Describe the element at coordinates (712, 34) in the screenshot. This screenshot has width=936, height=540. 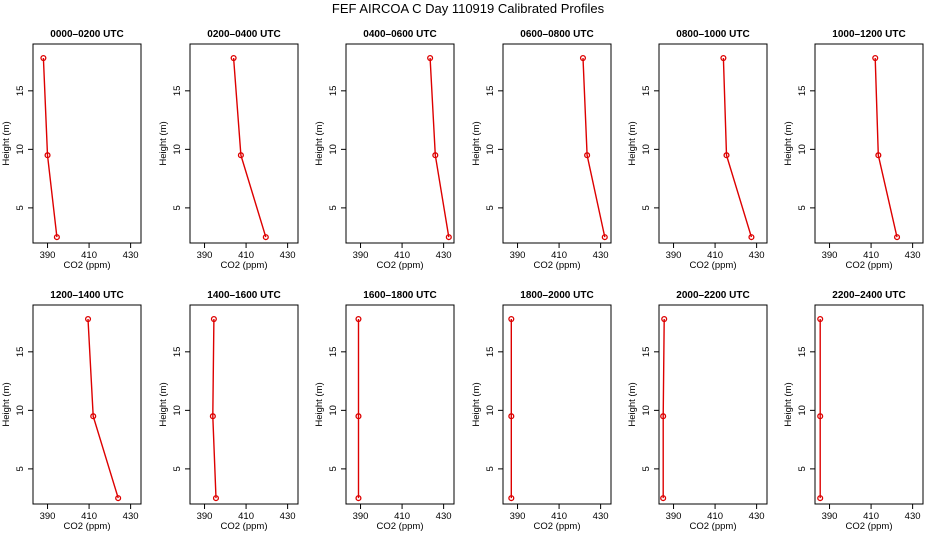
I see `panel-title: 0800–1000 UTC` at that location.